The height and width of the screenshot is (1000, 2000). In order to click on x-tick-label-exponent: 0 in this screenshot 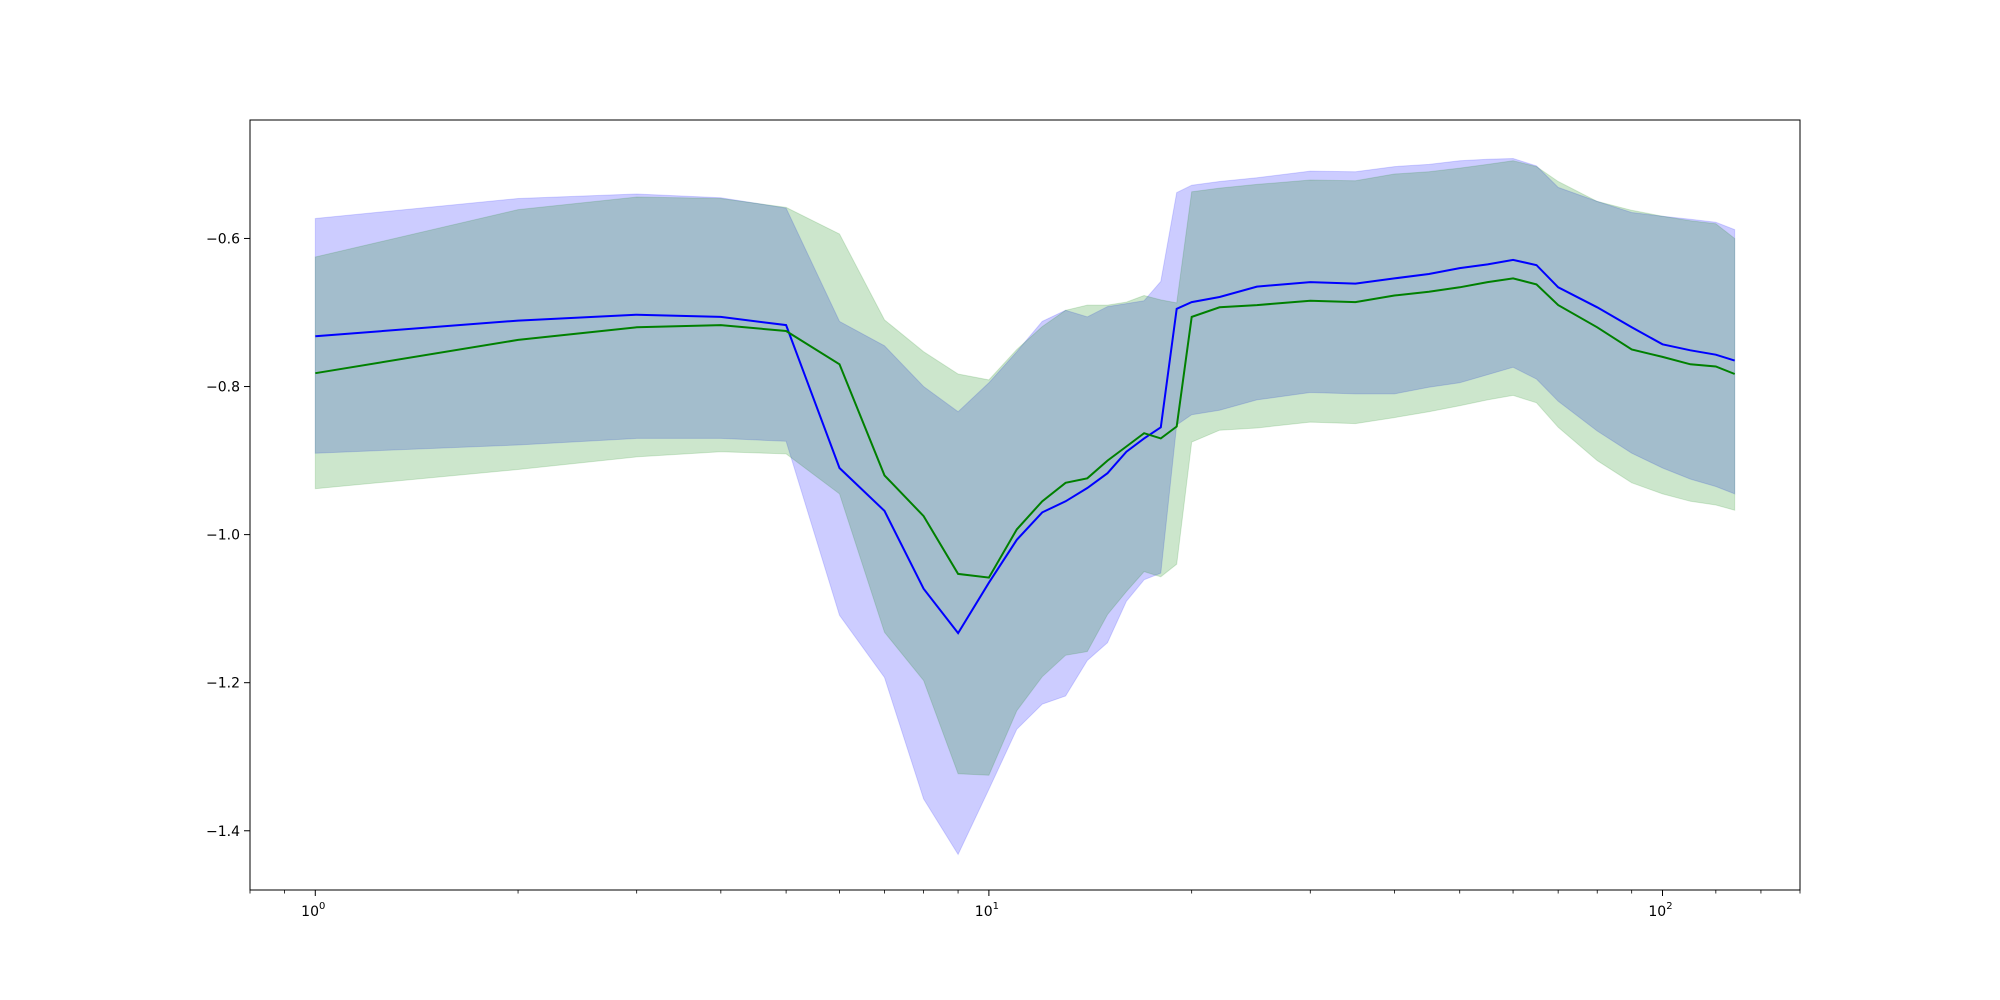, I will do `click(322, 906)`.